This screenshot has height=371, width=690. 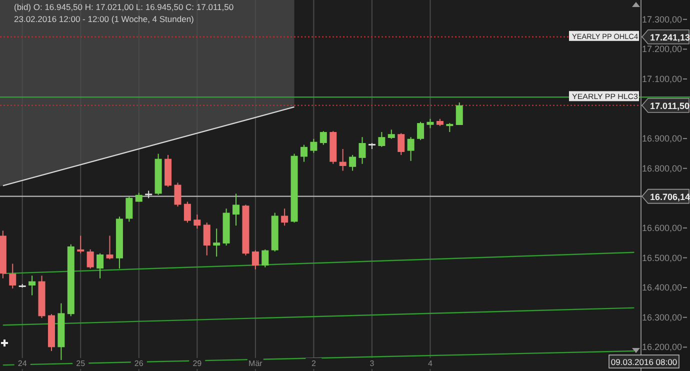 What do you see at coordinates (662, 317) in the screenshot?
I see `y-tick-label: 16.300,00` at bounding box center [662, 317].